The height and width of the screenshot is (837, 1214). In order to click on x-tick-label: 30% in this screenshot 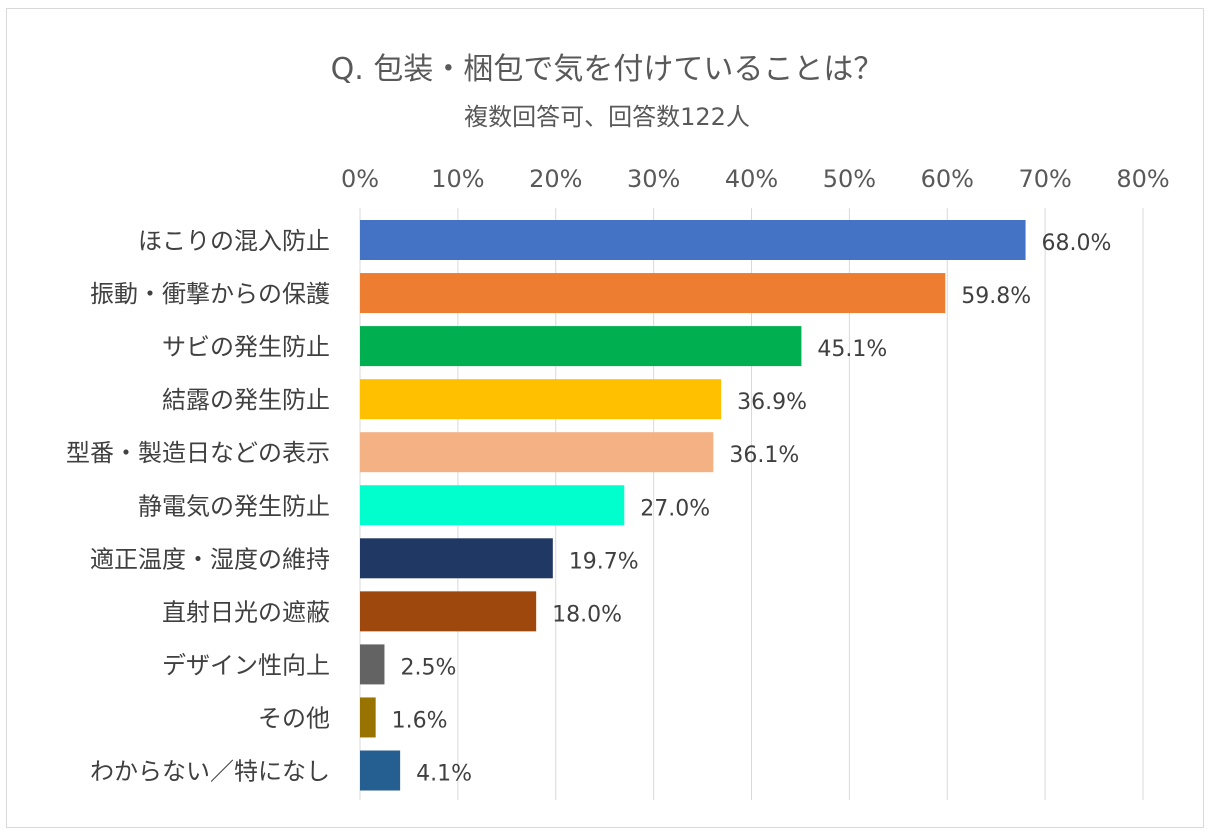, I will do `click(653, 179)`.